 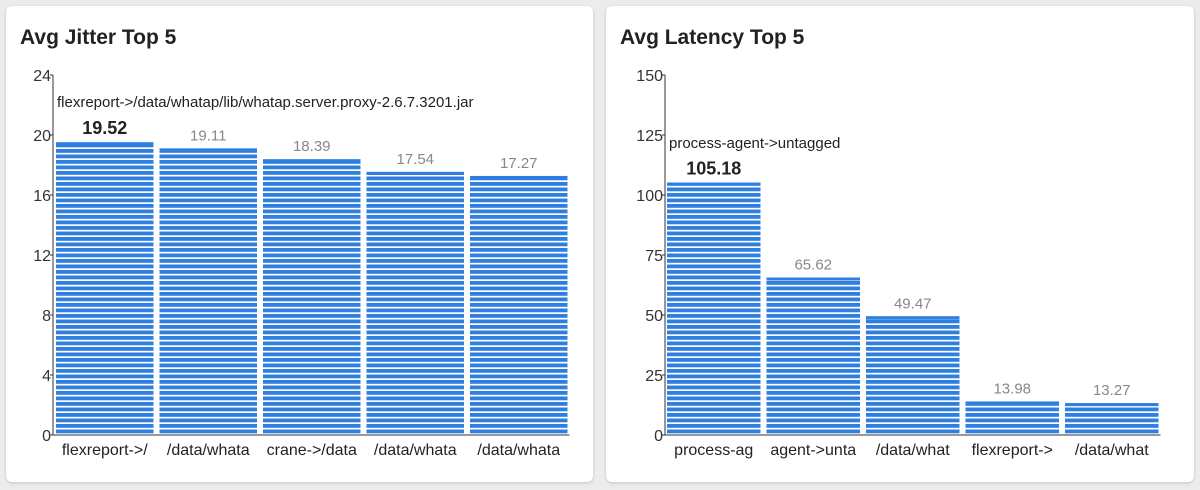 I want to click on bar-group: 17.27/data/whata, so click(x=519, y=307).